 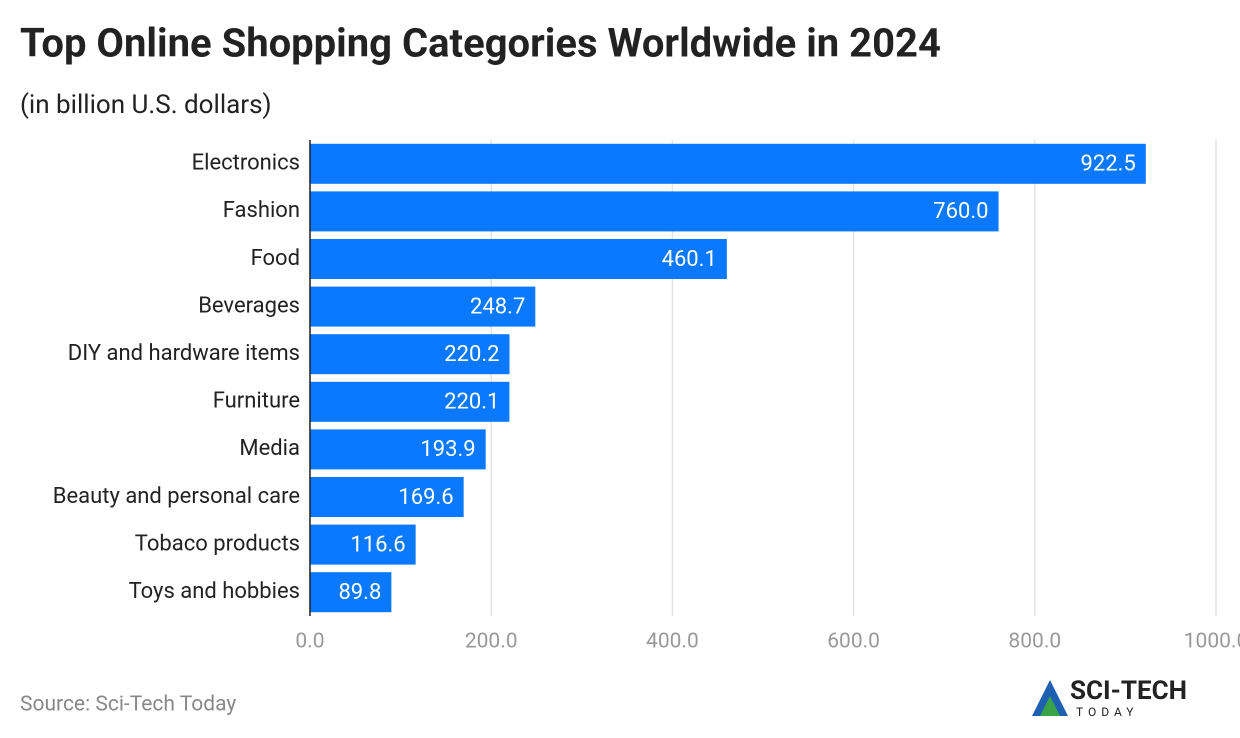 What do you see at coordinates (256, 401) in the screenshot?
I see `y-tick-label: Furniture` at bounding box center [256, 401].